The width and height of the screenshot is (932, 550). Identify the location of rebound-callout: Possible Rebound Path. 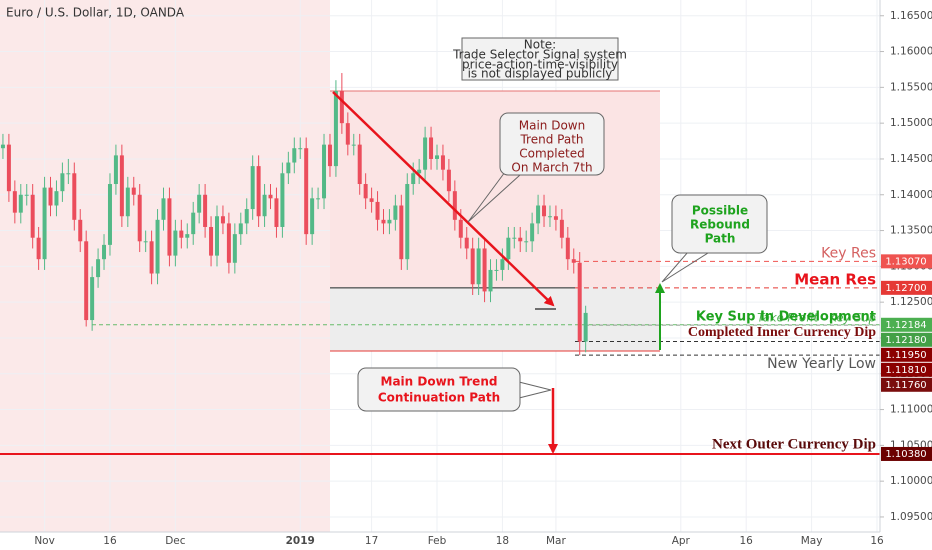
(714, 238).